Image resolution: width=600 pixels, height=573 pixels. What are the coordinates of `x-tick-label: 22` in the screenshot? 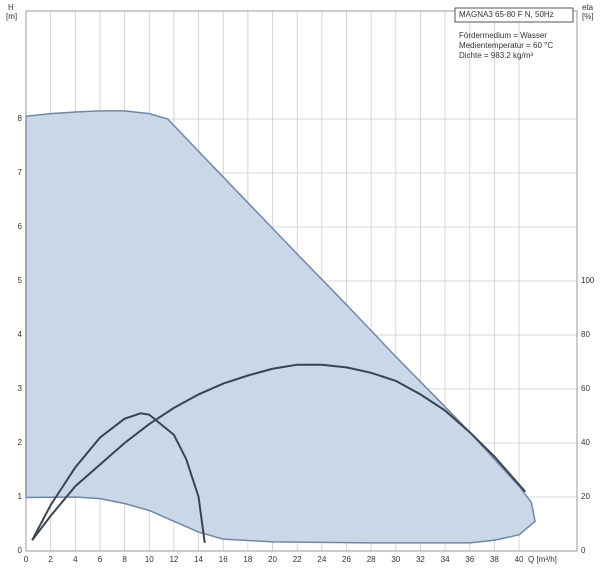 It's located at (297, 559).